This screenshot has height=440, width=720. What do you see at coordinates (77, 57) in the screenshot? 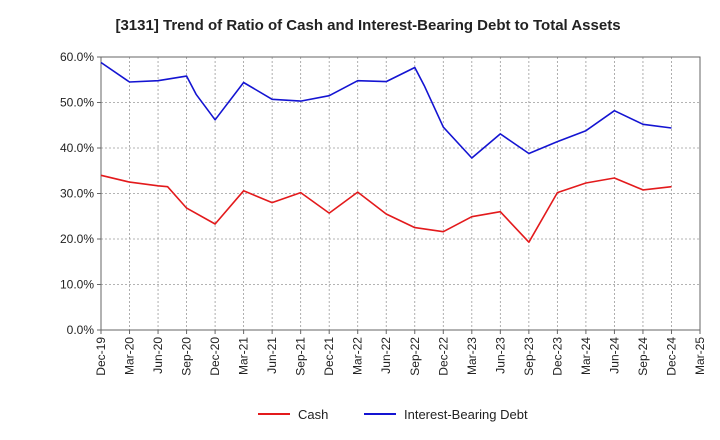
I see `y-tick-label: 60.0%` at bounding box center [77, 57].